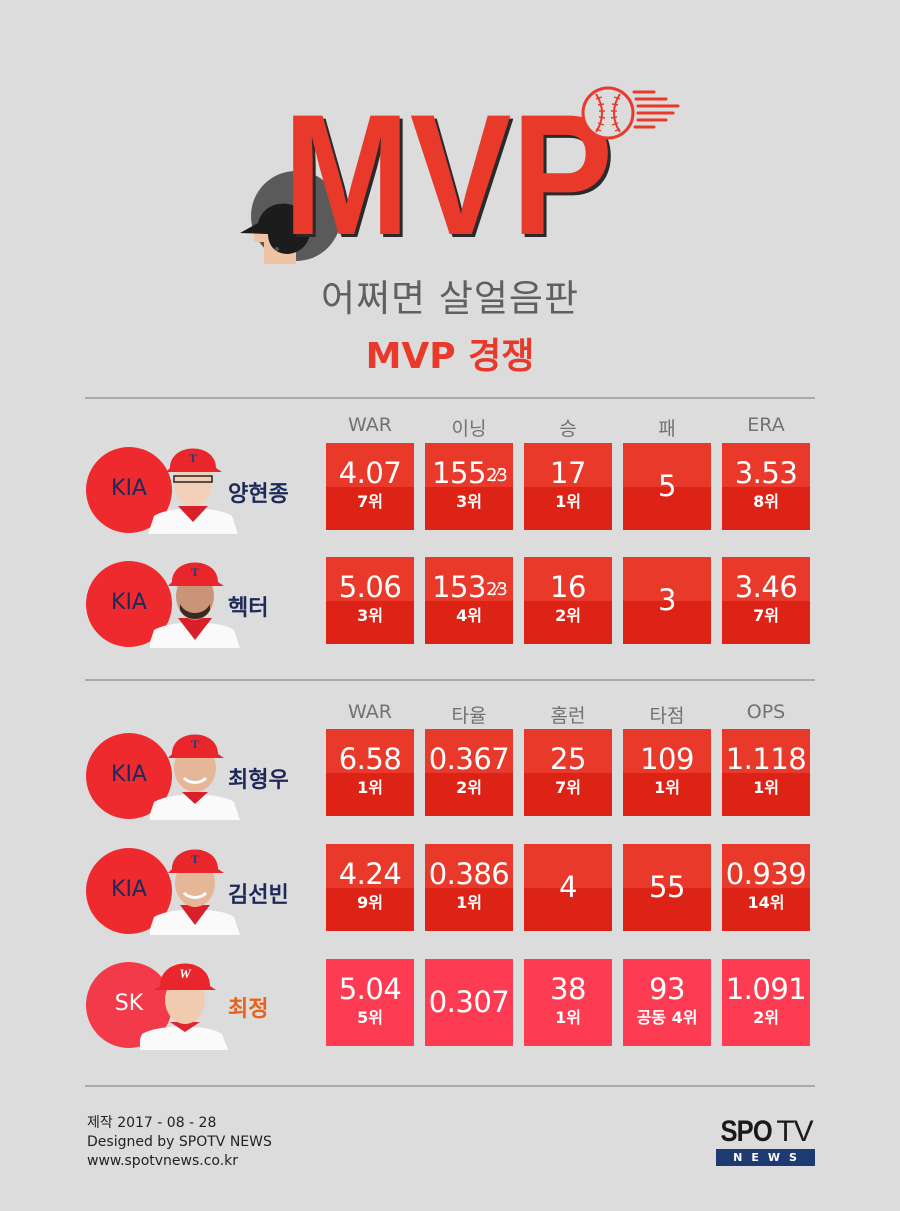  I want to click on player-name: 양현종, so click(258, 494).